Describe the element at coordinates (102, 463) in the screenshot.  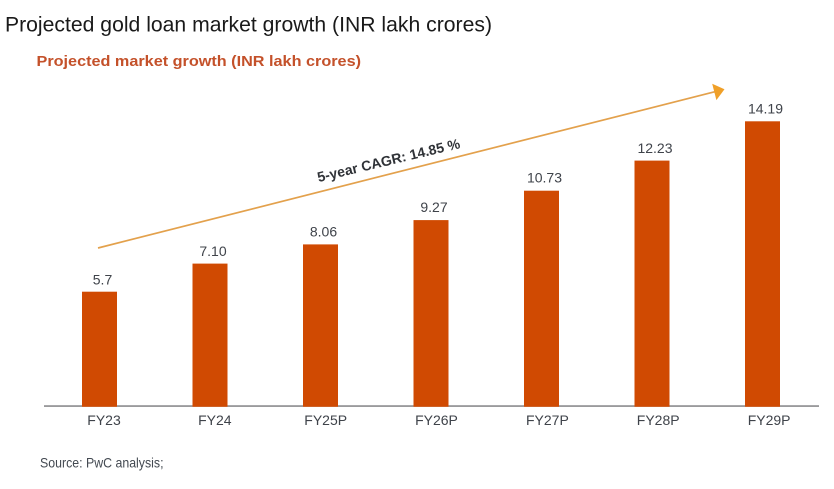
I see `svg-text: Source: PwC analysis;` at that location.